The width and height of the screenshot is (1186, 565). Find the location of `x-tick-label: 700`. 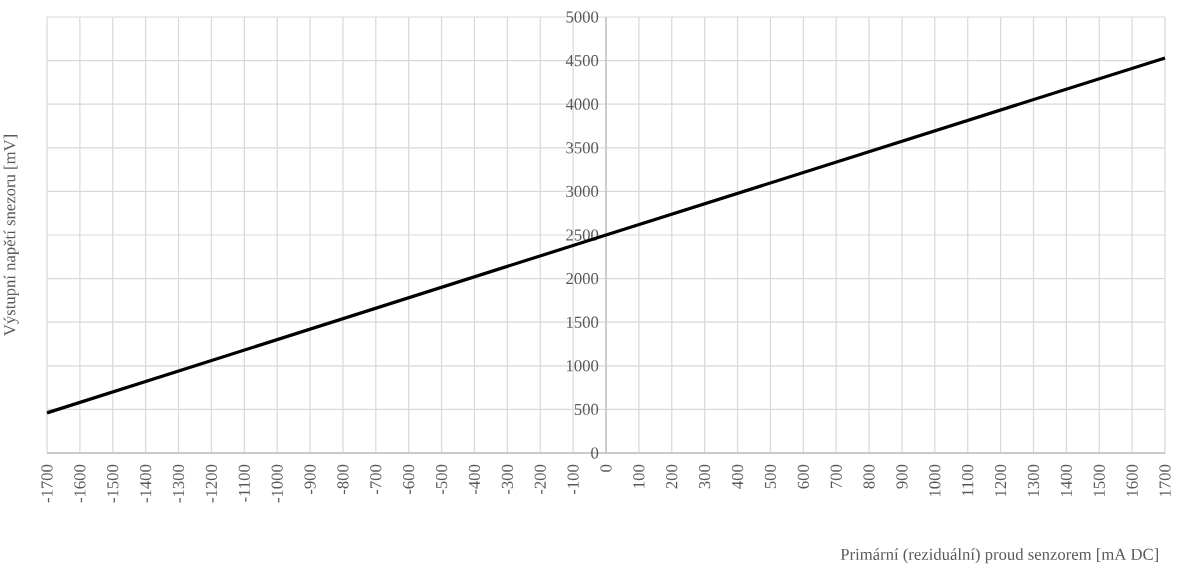

x-tick-label: 700 is located at coordinates (836, 476).